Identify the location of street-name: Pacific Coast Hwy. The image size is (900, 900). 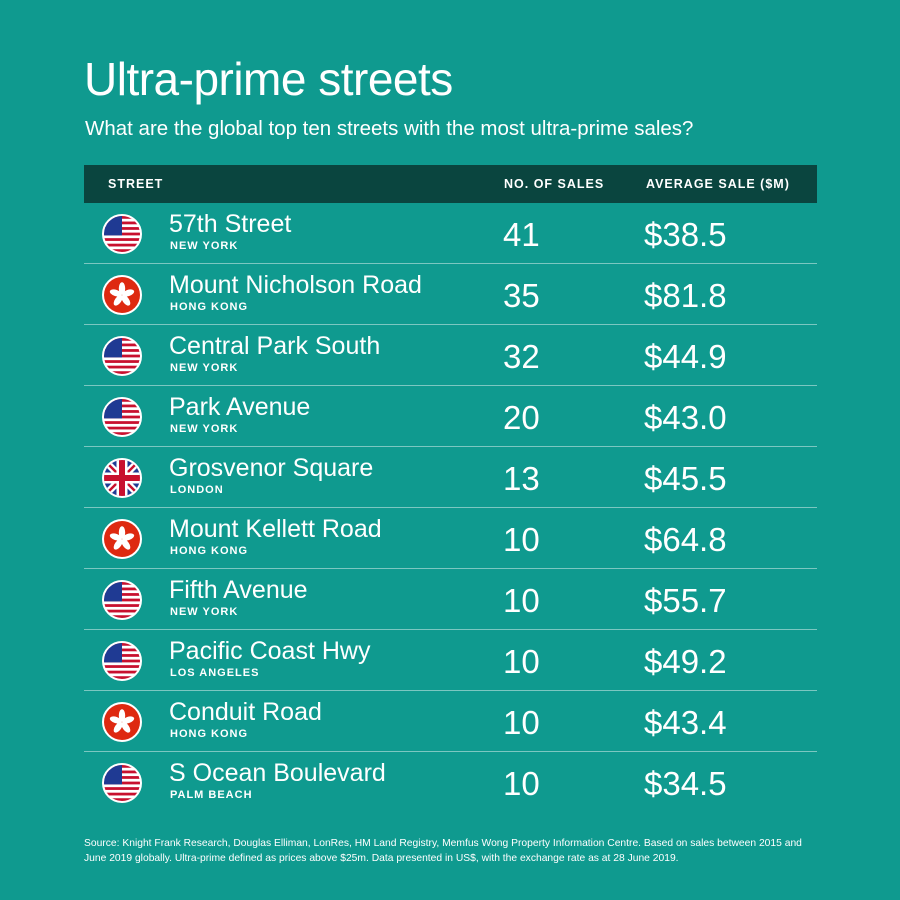
(270, 651).